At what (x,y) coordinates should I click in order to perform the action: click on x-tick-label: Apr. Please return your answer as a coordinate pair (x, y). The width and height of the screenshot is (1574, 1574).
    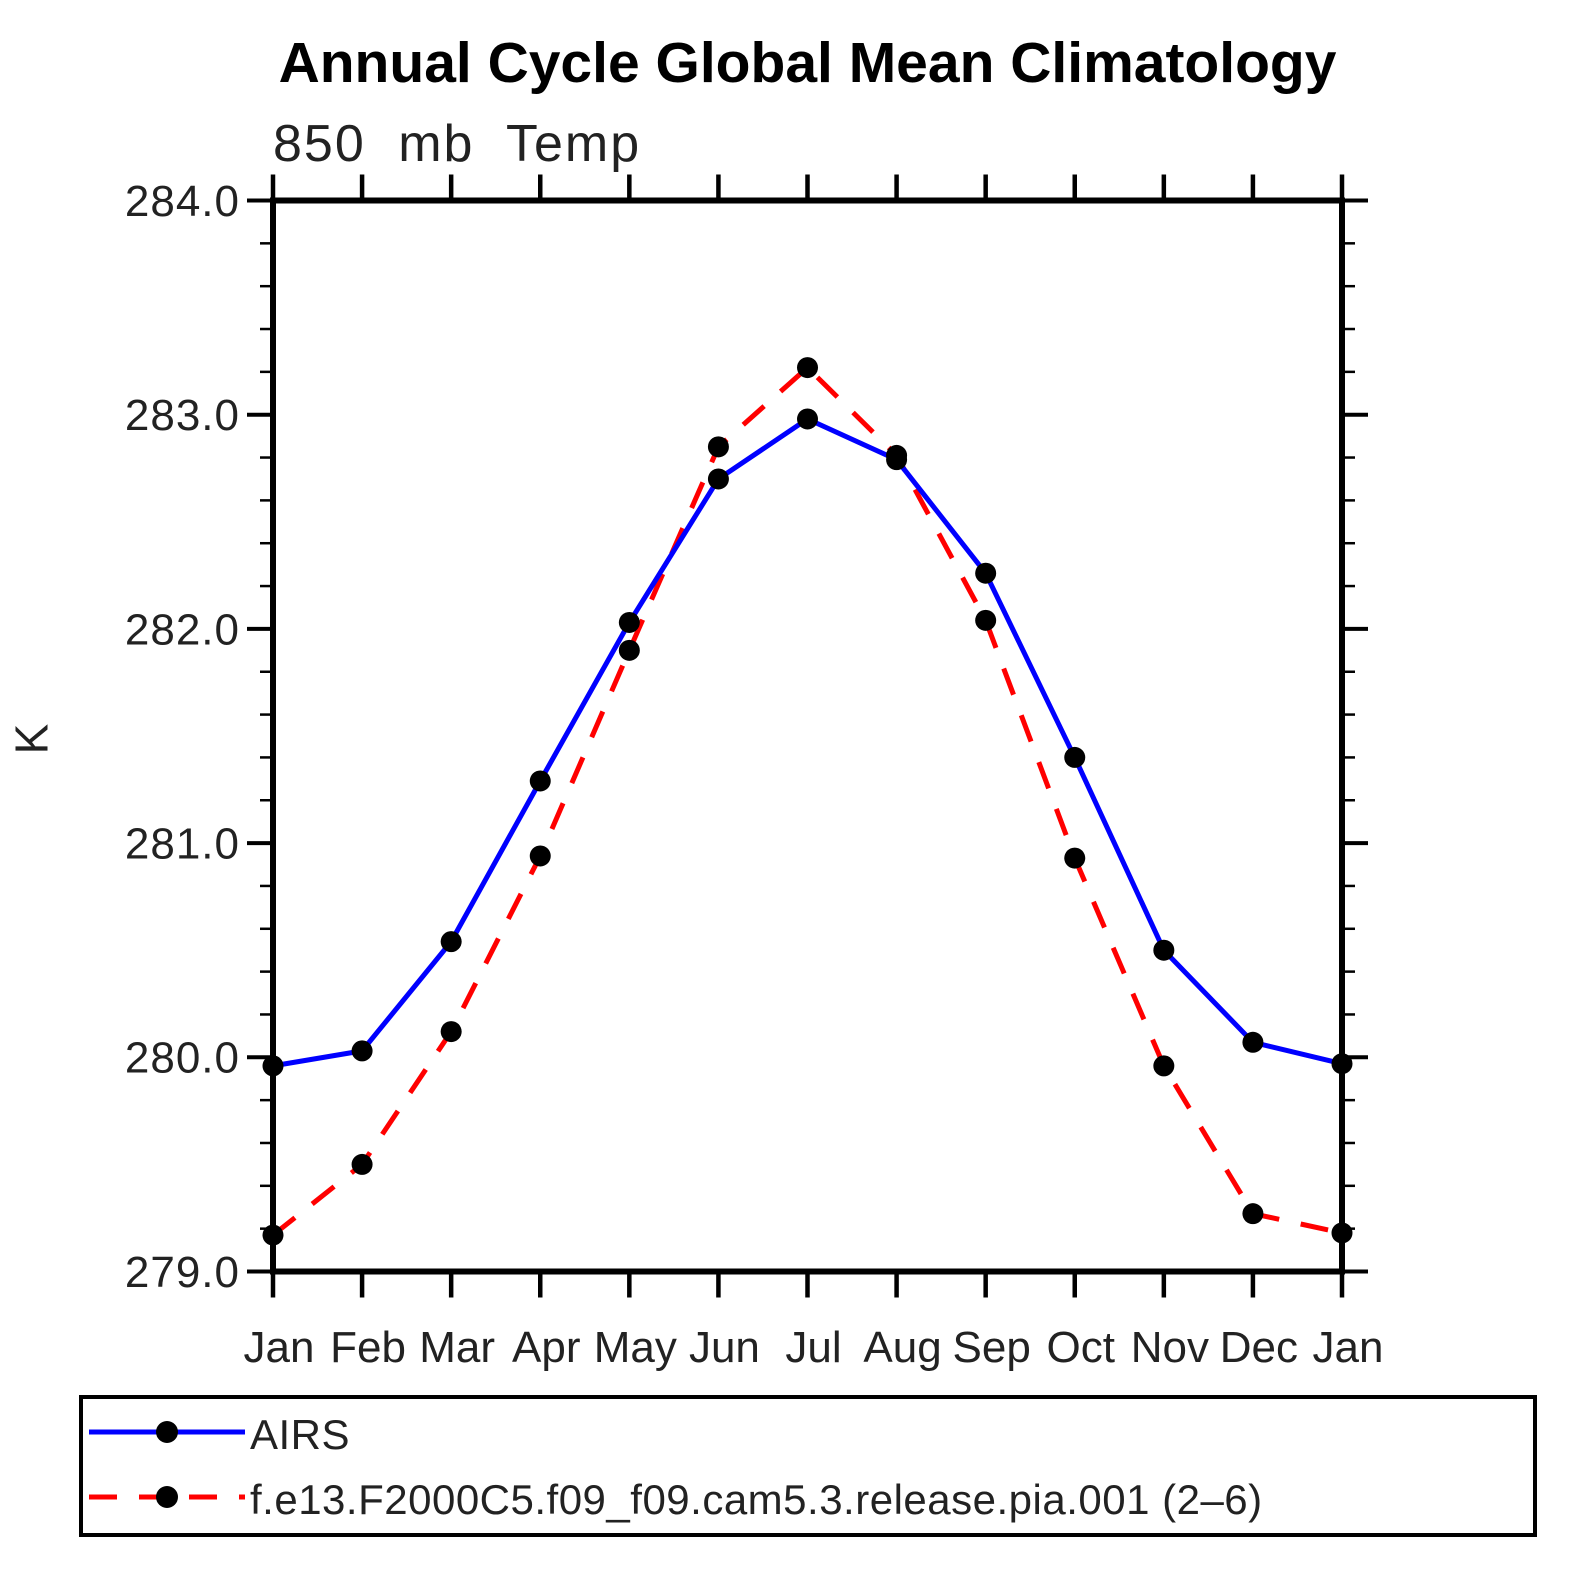
    Looking at the image, I should click on (546, 1347).